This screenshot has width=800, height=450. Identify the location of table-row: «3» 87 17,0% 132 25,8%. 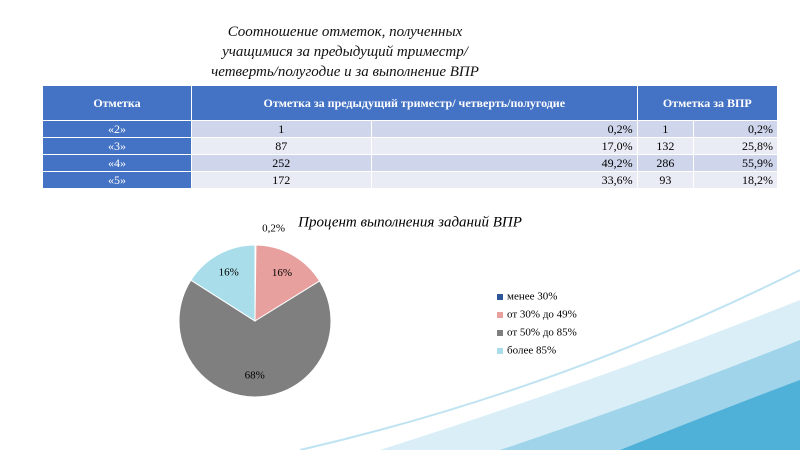
(410, 146).